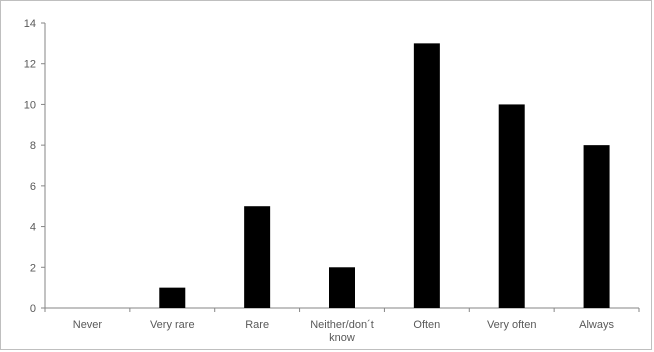  What do you see at coordinates (257, 325) in the screenshot?
I see `x-tick-label: Rare` at bounding box center [257, 325].